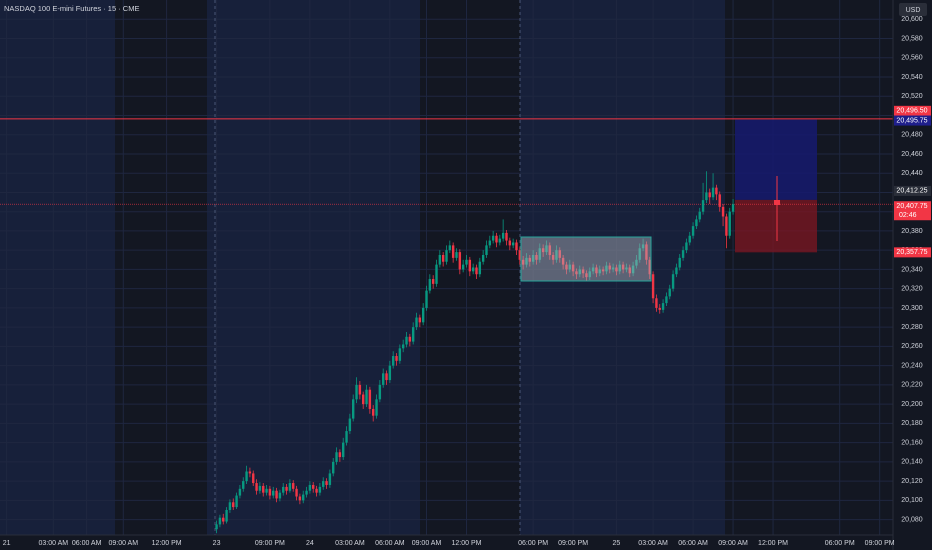  Describe the element at coordinates (912, 135) in the screenshot. I see `y-tick-label: 20,480` at that location.